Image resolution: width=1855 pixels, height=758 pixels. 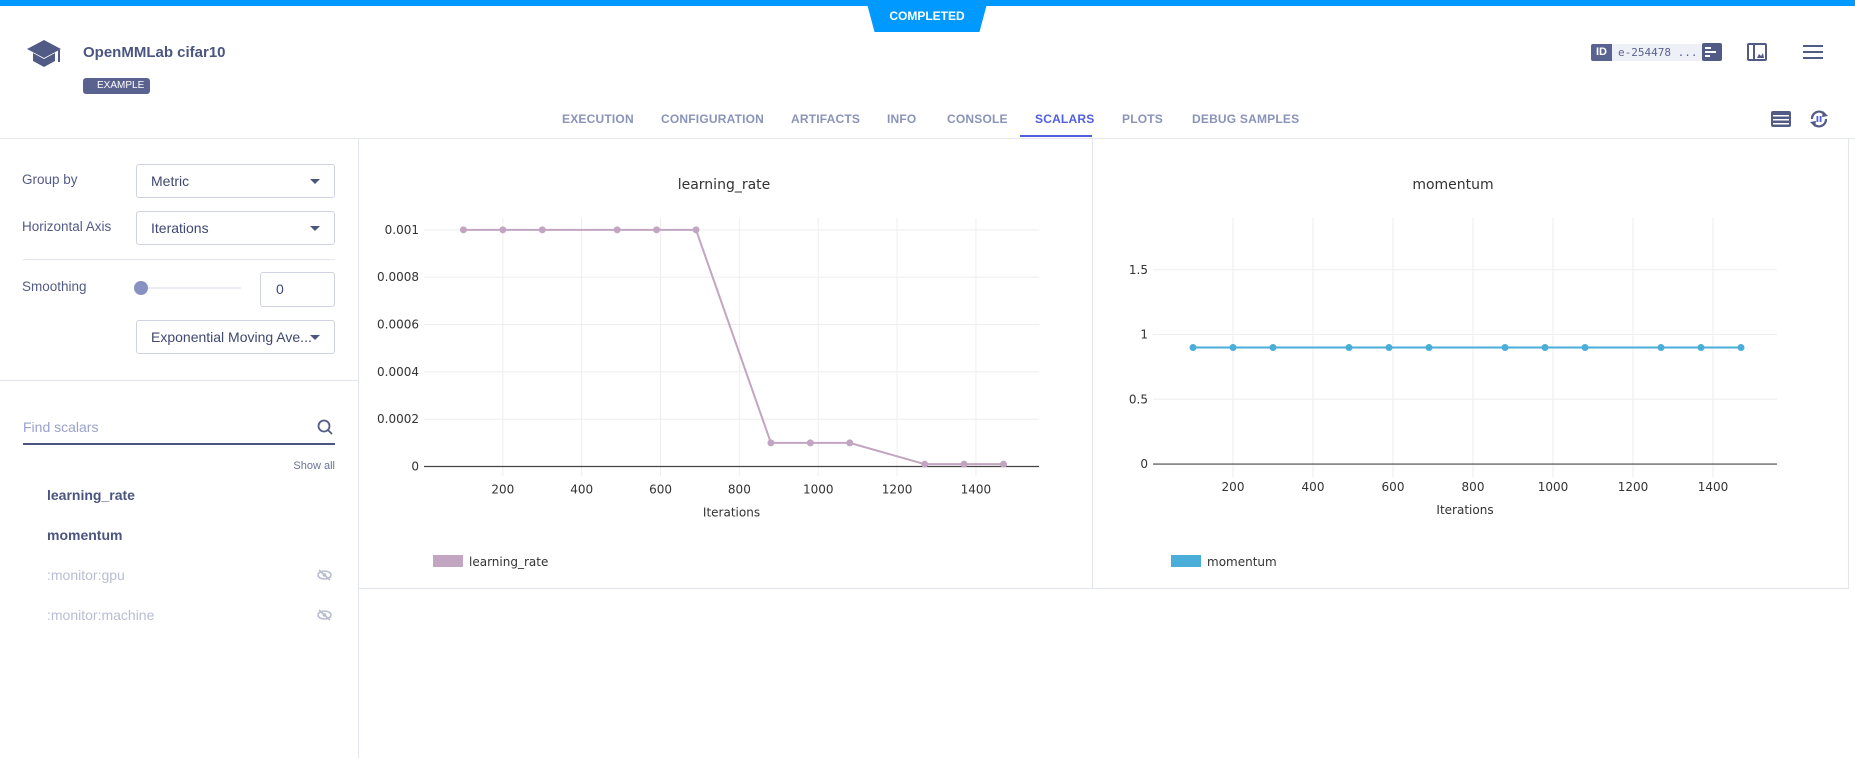 What do you see at coordinates (235, 228) in the screenshot?
I see `horizontal-axis-select: Iterations` at bounding box center [235, 228].